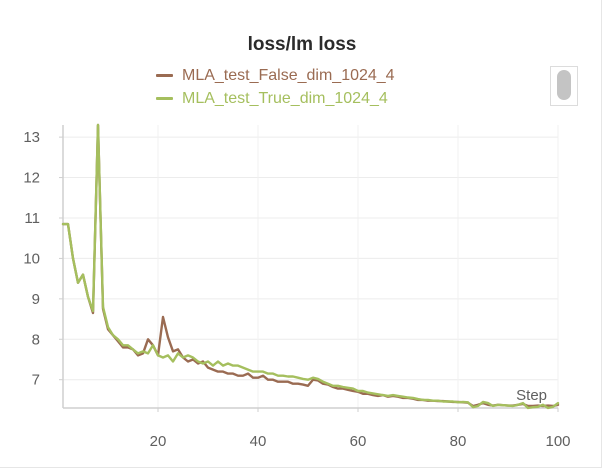 Image resolution: width=604 pixels, height=472 pixels. I want to click on y-tick-label: 13, so click(31, 137).